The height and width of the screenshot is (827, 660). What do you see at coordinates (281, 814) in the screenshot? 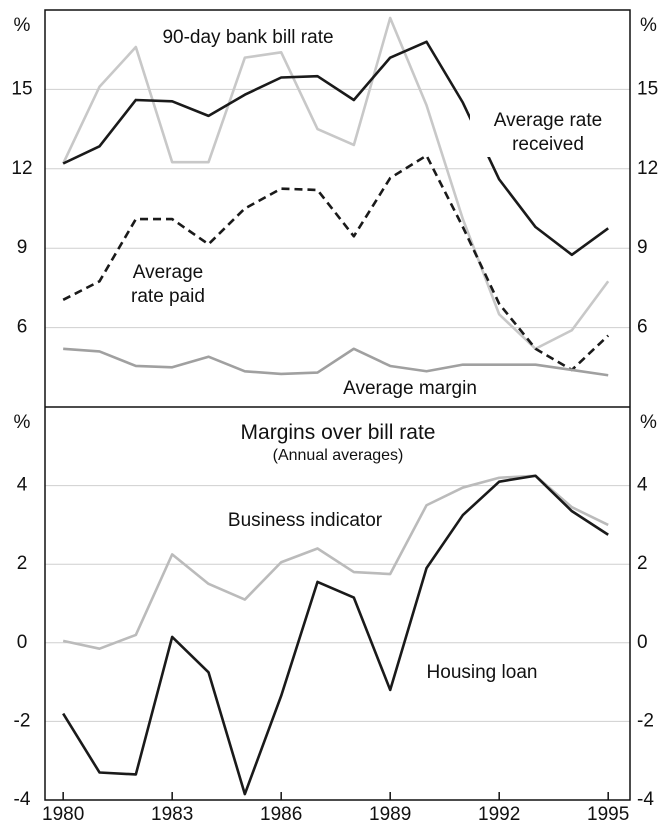
I see `x-tick-label: 1986` at bounding box center [281, 814].